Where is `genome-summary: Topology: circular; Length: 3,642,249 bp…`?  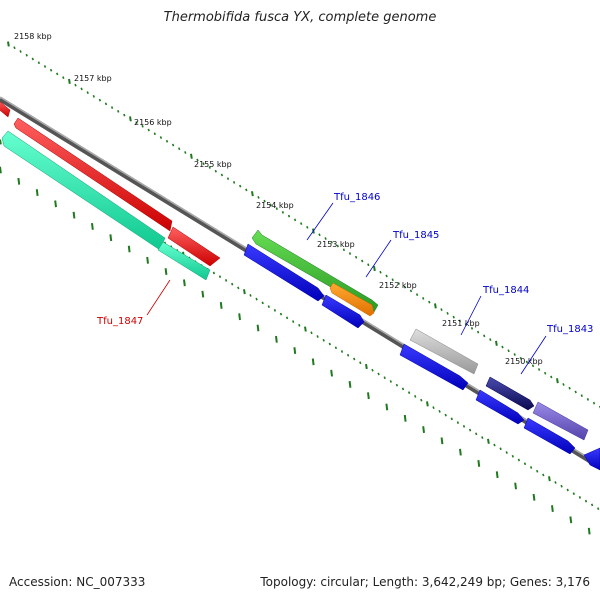
genome-summary: Topology: circular; Length: 3,642,249 bp… is located at coordinates (425, 582).